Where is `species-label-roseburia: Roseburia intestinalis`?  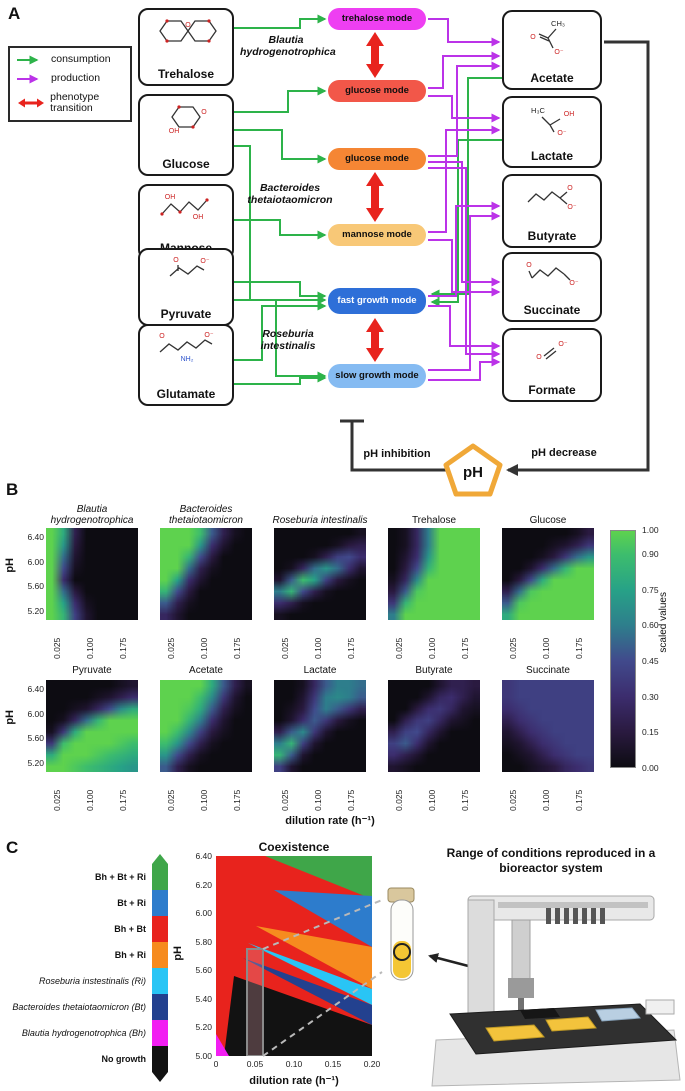
species-label-roseburia: Roseburia intestinalis is located at coordinates (288, 340).